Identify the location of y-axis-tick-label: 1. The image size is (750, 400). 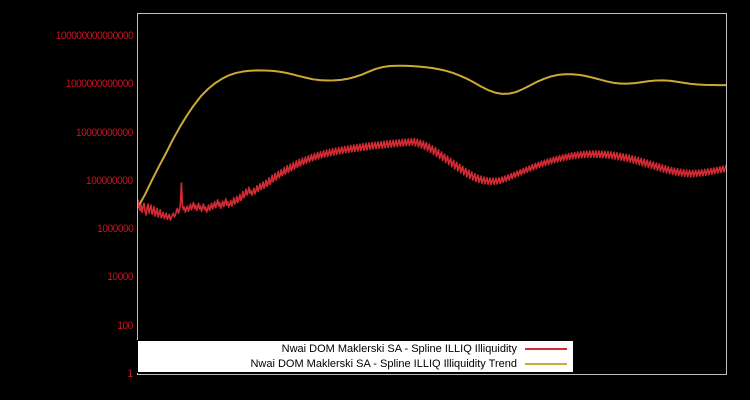
(130, 374).